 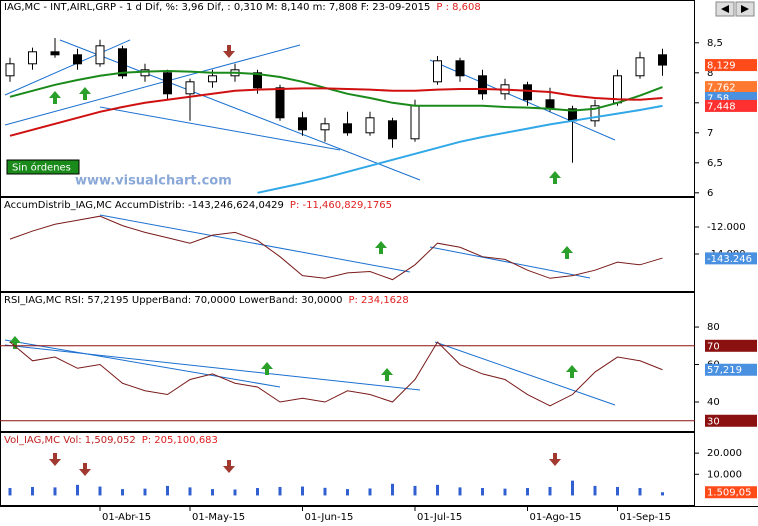 What do you see at coordinates (180, 440) in the screenshot?
I see `panel-title-extra: P: 205,100,683` at bounding box center [180, 440].